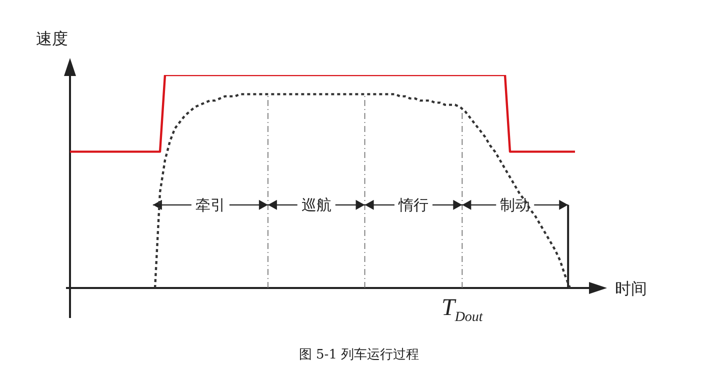 This screenshot has height=366, width=718. I want to click on annotation: 牵引, so click(210, 205).